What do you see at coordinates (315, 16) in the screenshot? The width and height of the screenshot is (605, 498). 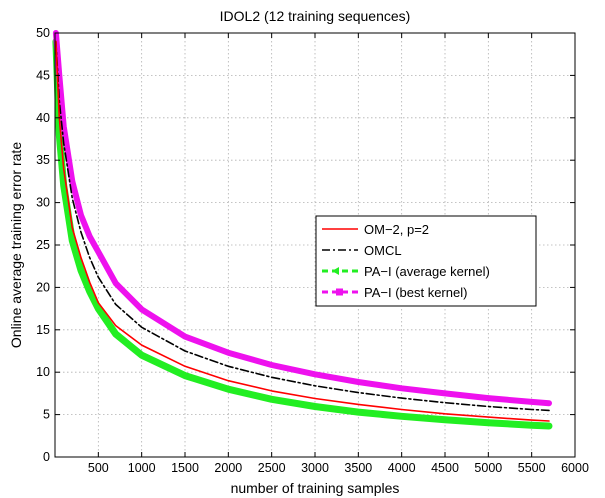 I see `chart-title: IDOL2 (12 training sequences)` at bounding box center [315, 16].